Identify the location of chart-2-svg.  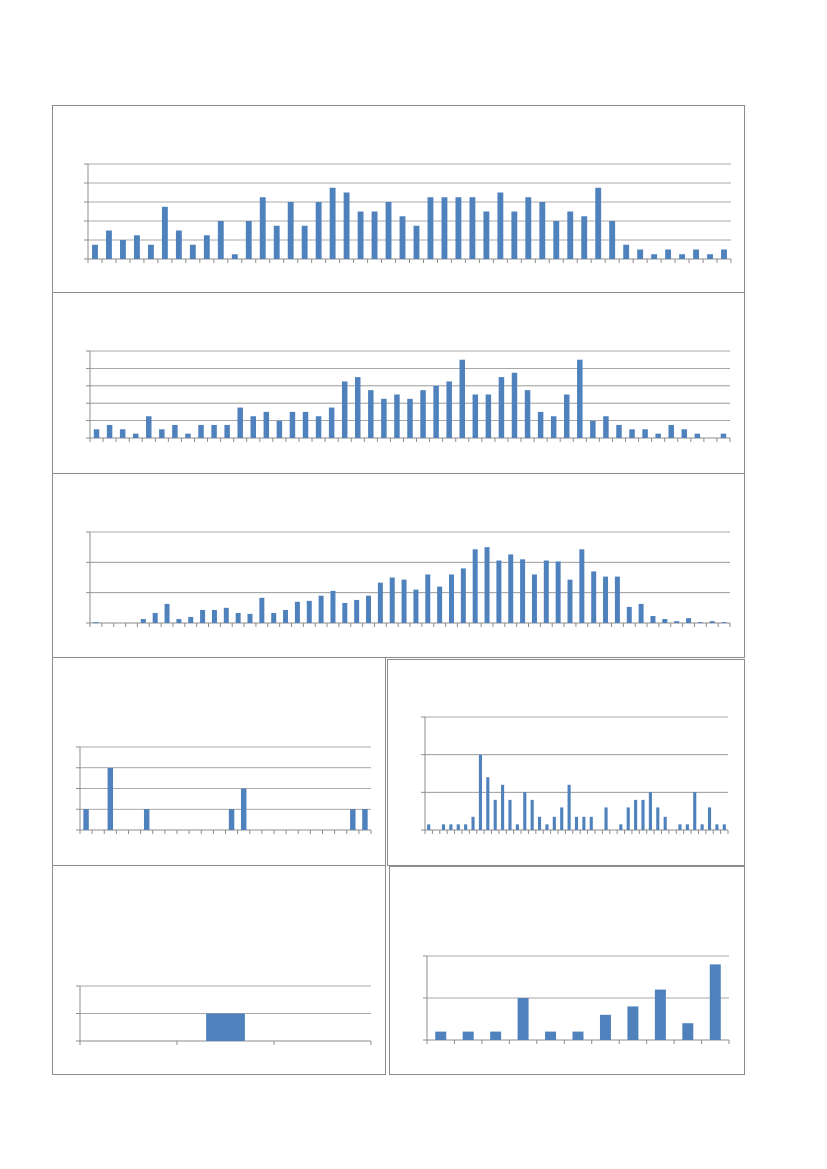
(408, 396).